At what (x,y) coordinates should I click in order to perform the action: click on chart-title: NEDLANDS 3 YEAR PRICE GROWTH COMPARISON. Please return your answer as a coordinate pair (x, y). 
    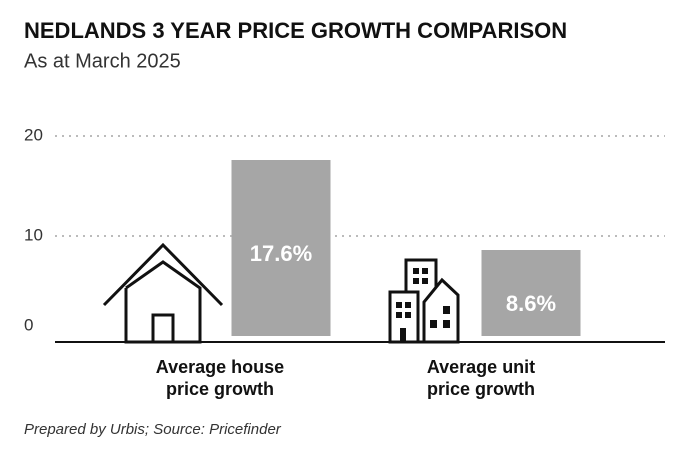
    Looking at the image, I should click on (295, 30).